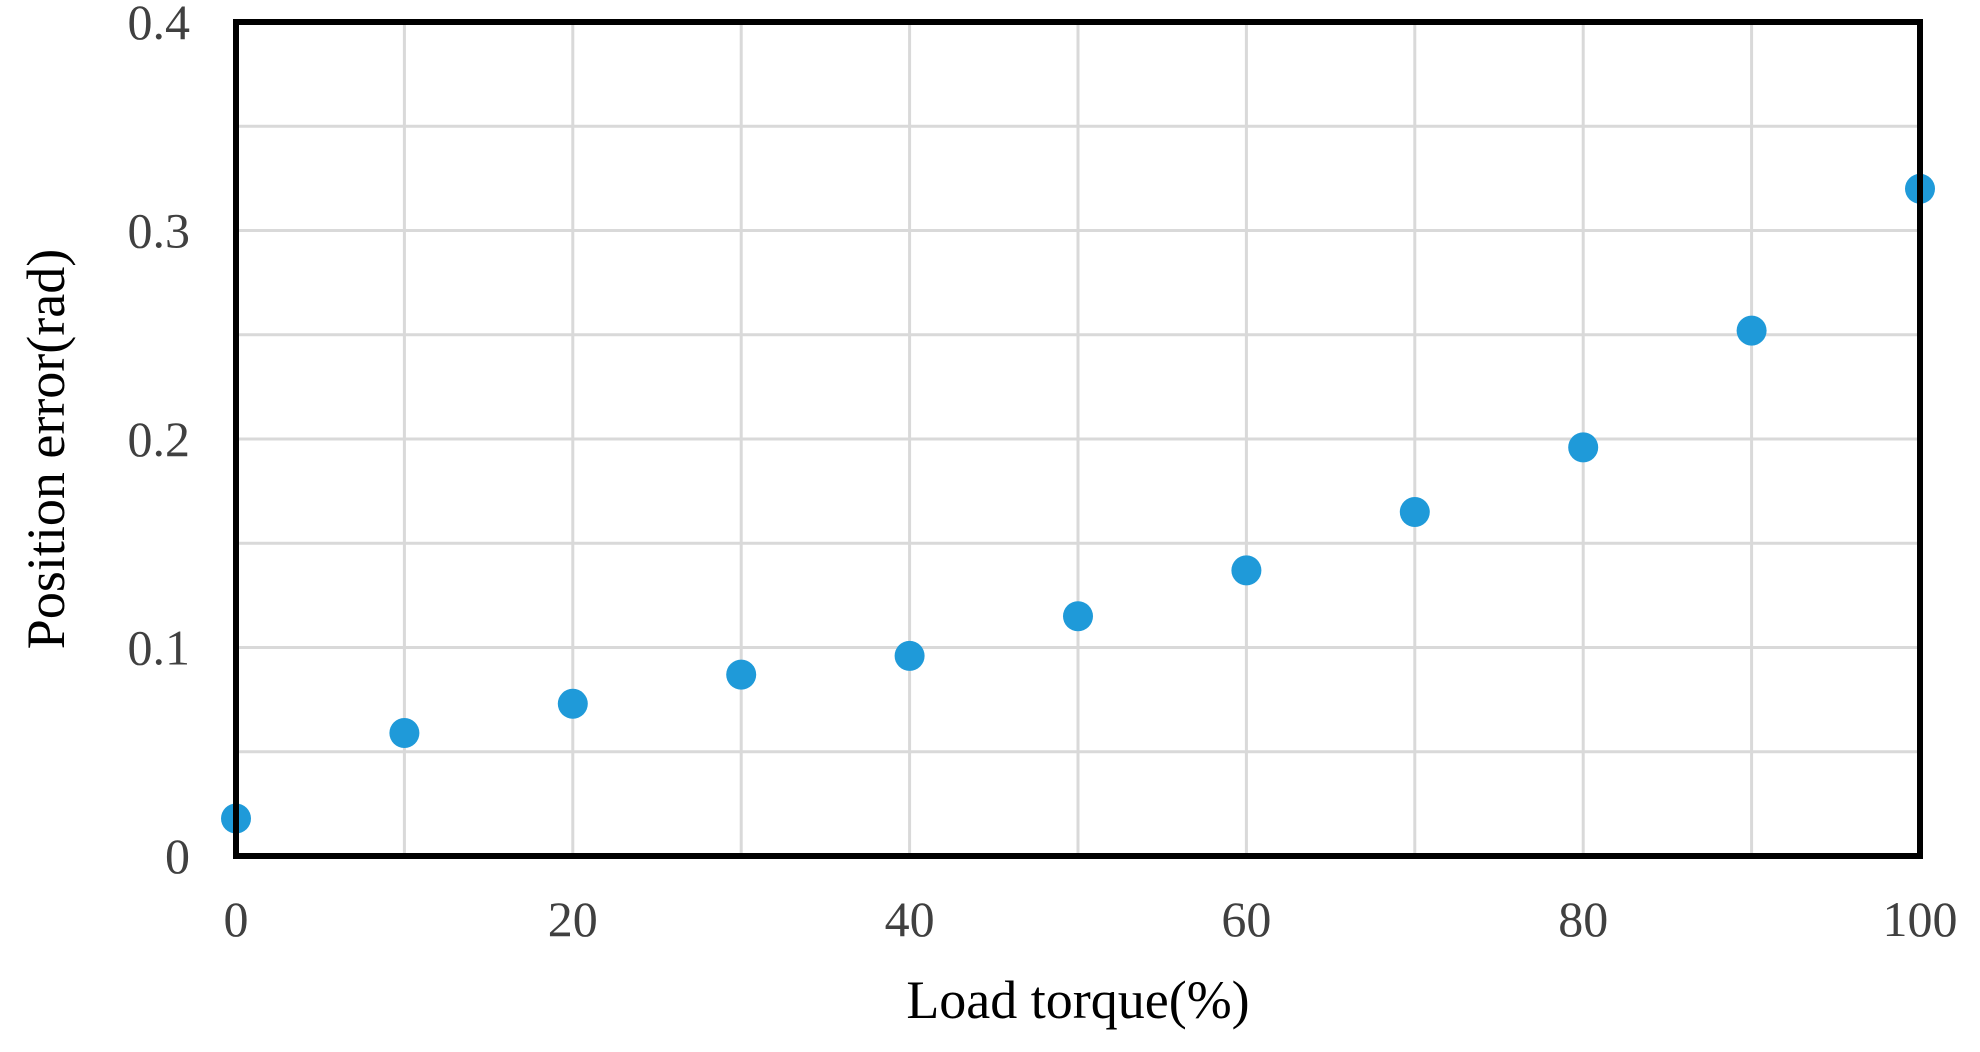 The width and height of the screenshot is (1980, 1052). I want to click on x-tick-label: 20, so click(573, 919).